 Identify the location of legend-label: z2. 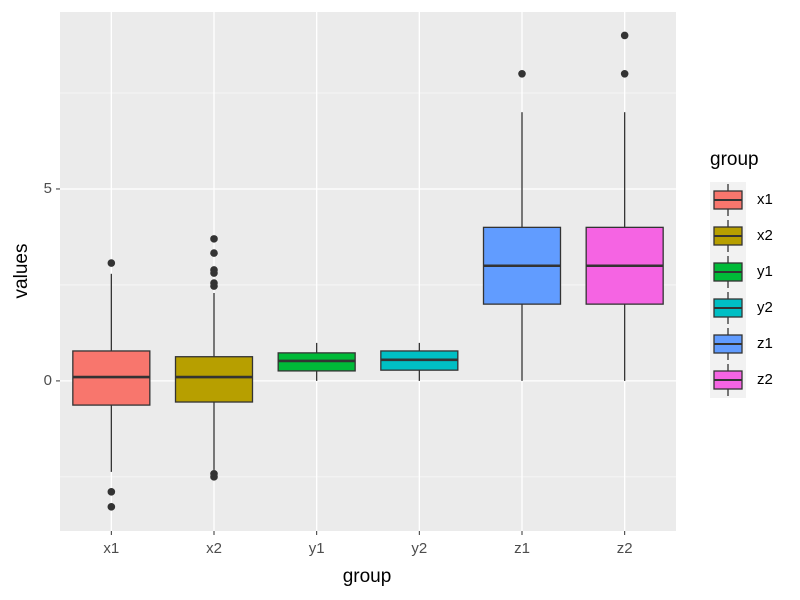
(765, 379).